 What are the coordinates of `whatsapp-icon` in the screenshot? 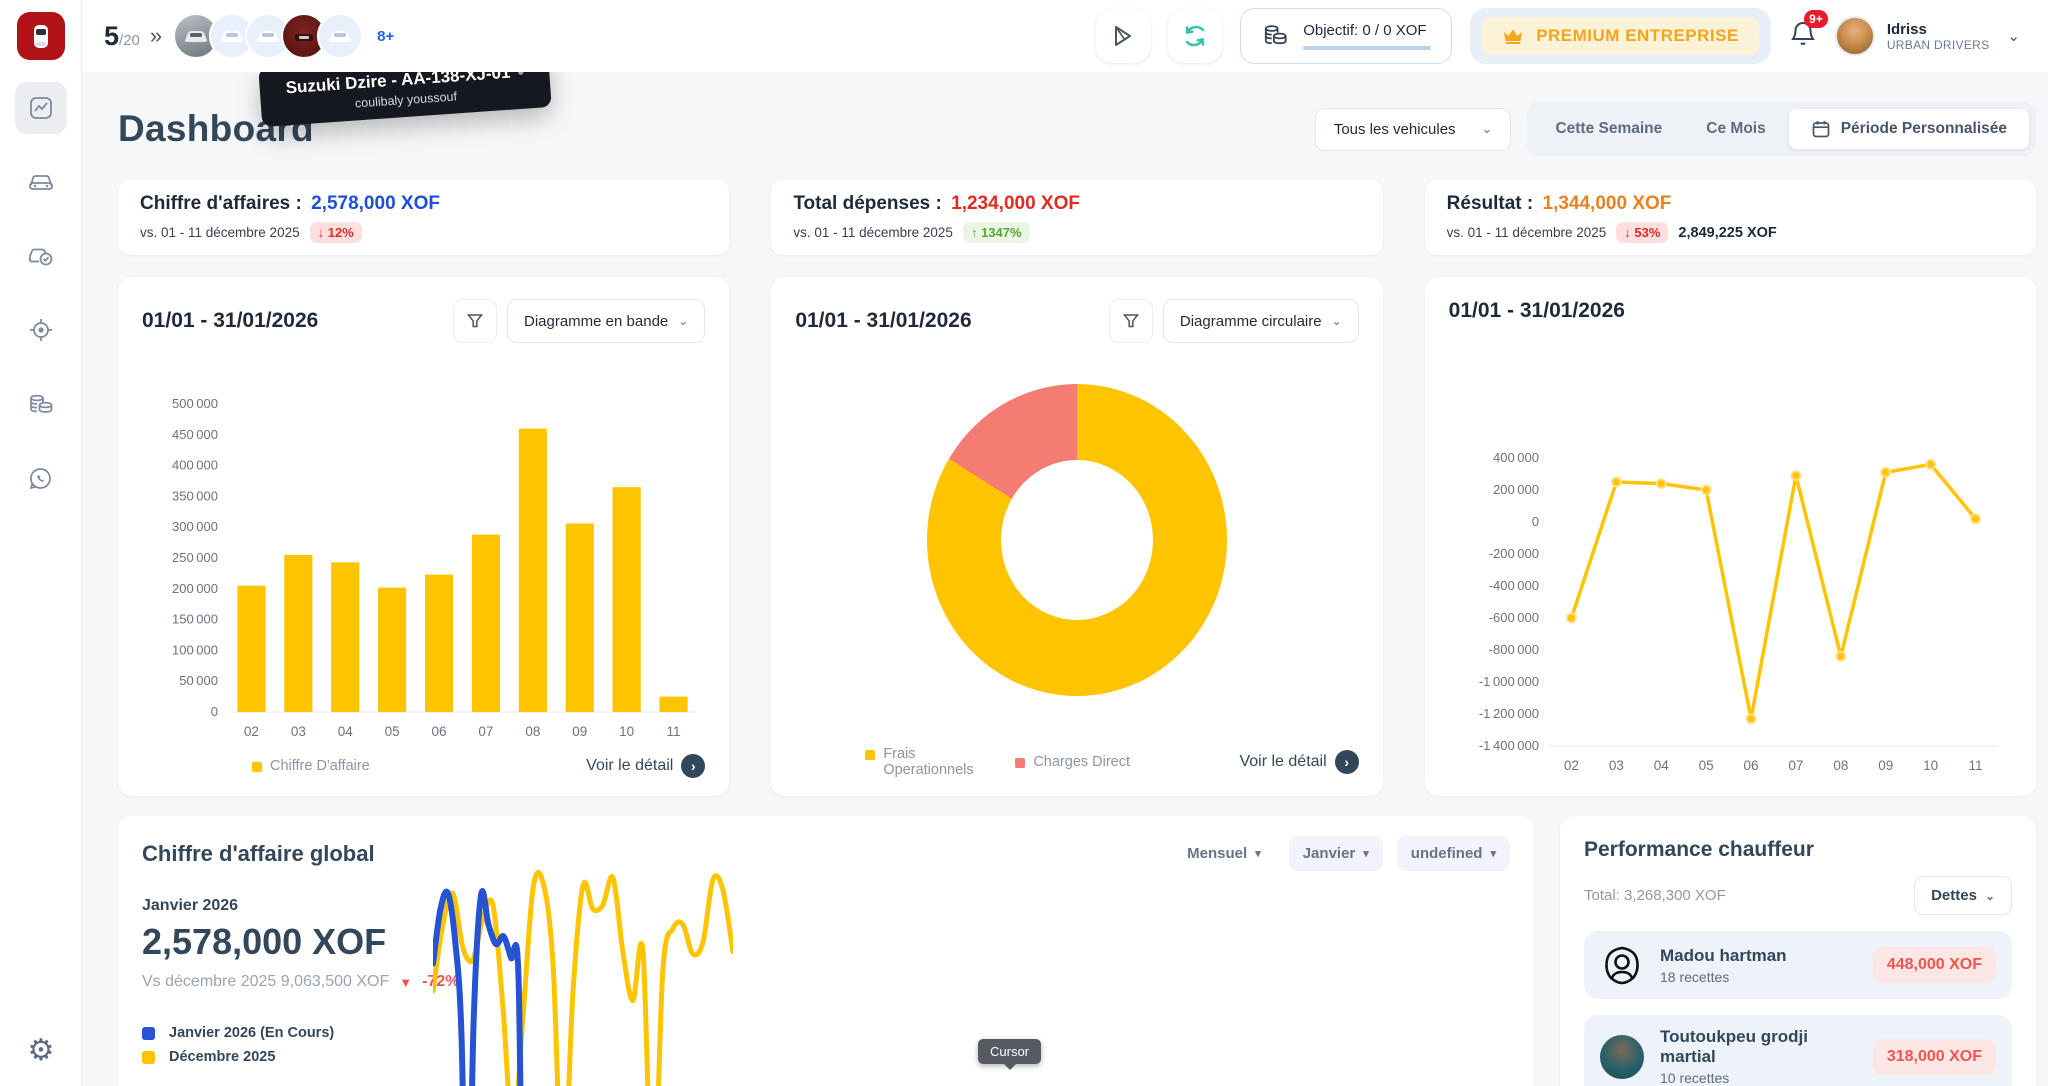 It's located at (40, 478).